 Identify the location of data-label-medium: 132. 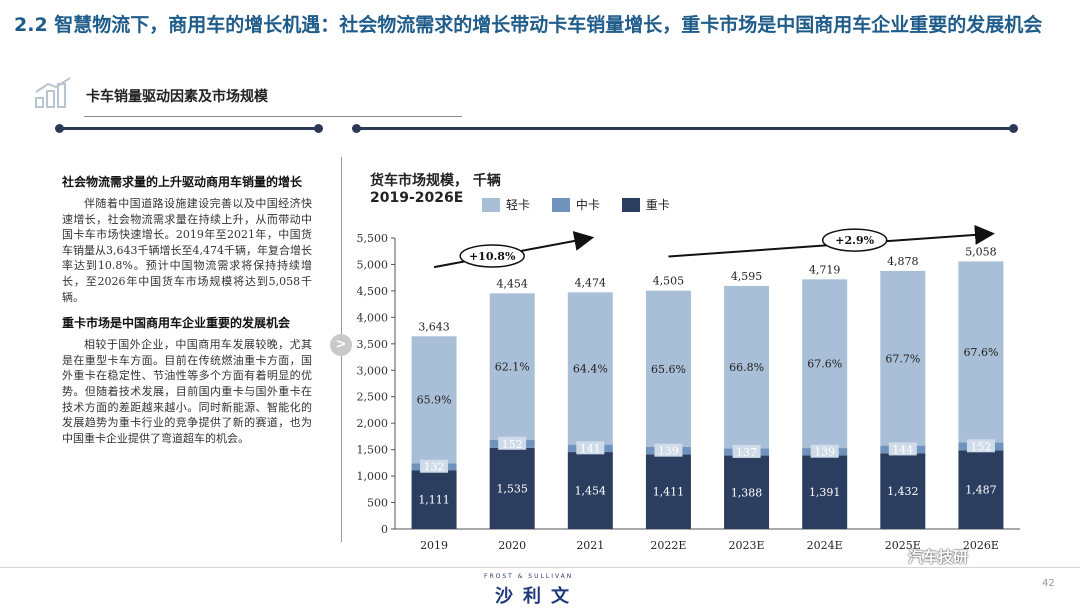
(434, 467).